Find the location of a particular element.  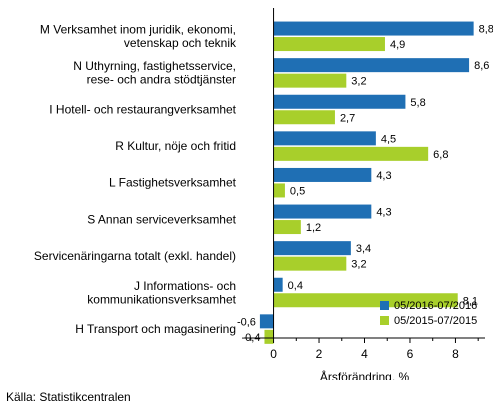

x-tick-label: 8 is located at coordinates (455, 354).